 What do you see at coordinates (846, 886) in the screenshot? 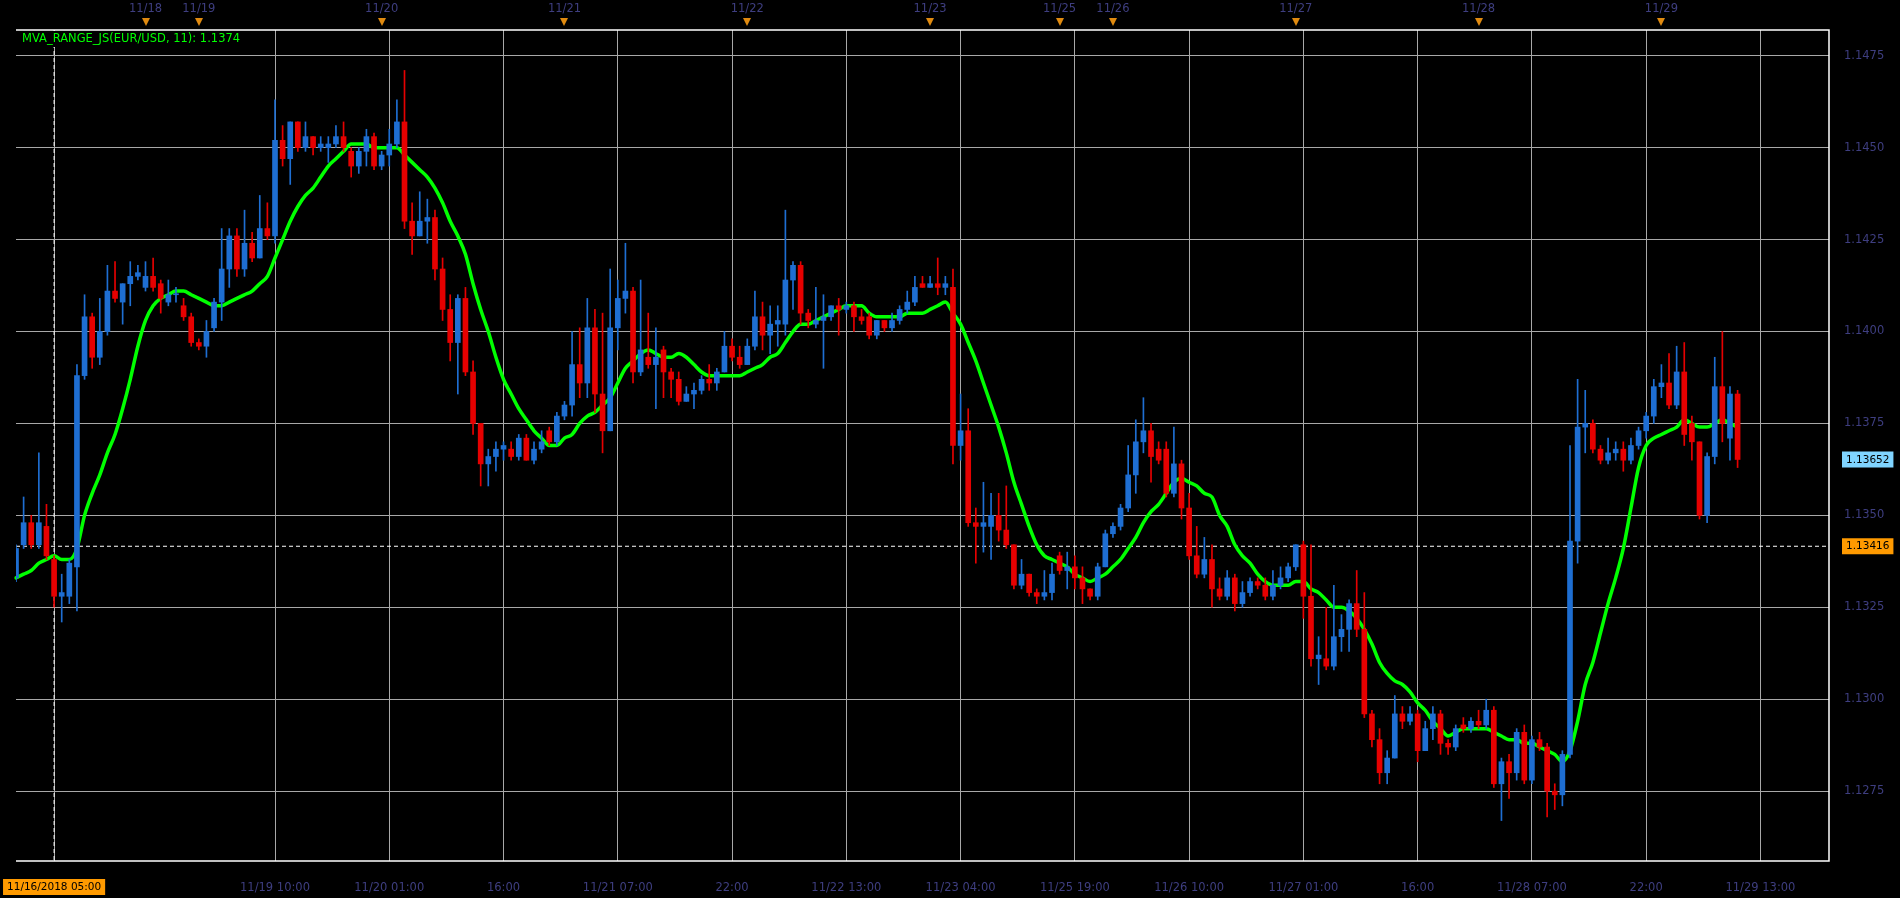
I see `x-tick-label: 11/22 13:00` at bounding box center [846, 886].